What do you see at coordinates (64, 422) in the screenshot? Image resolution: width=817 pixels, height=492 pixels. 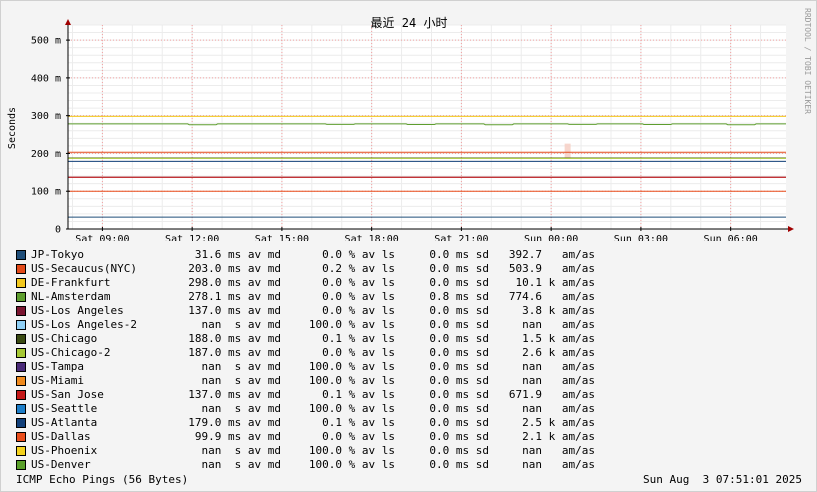 I see `legend-name: US-Atlanta` at bounding box center [64, 422].